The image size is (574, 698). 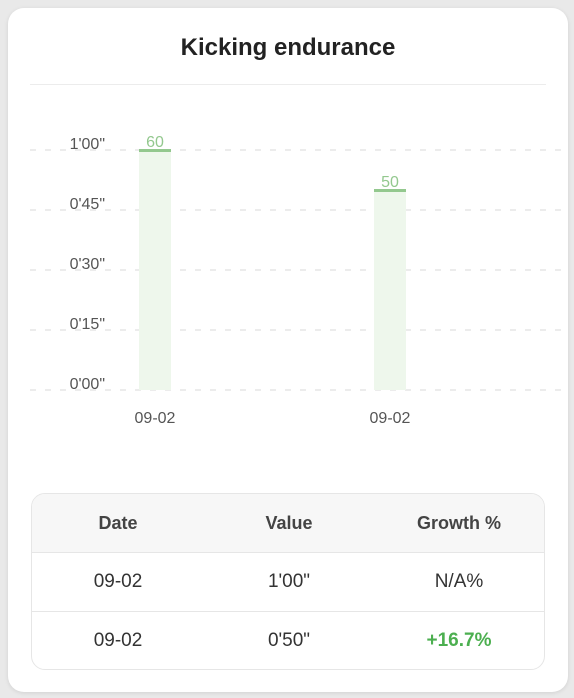 I want to click on y-tick-label: 0'30", so click(x=87, y=264).